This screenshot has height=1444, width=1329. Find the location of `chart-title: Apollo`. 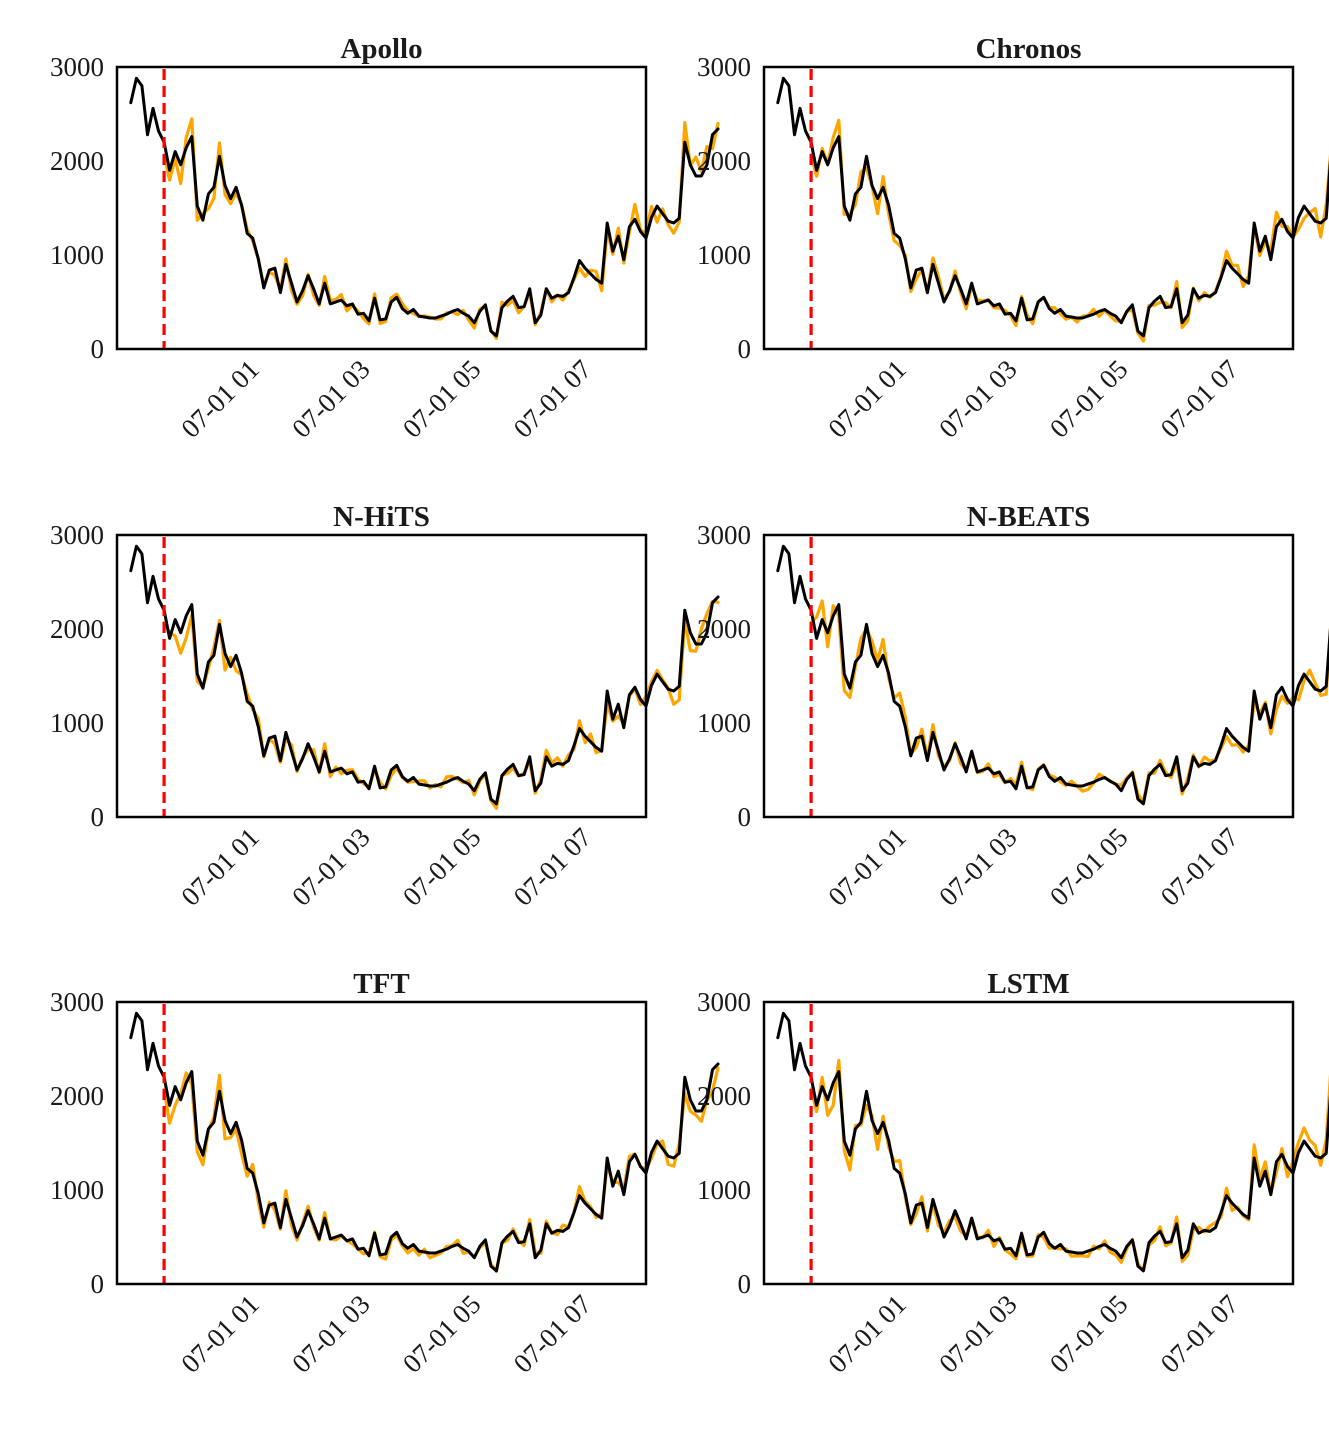

chart-title: Apollo is located at coordinates (381, 49).